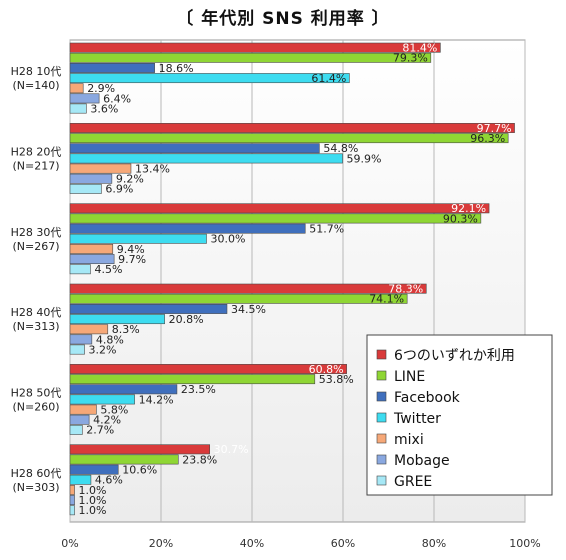 This screenshot has height=560, width=566. What do you see at coordinates (186, 319) in the screenshot?
I see `data-label: 20.8%` at bounding box center [186, 319].